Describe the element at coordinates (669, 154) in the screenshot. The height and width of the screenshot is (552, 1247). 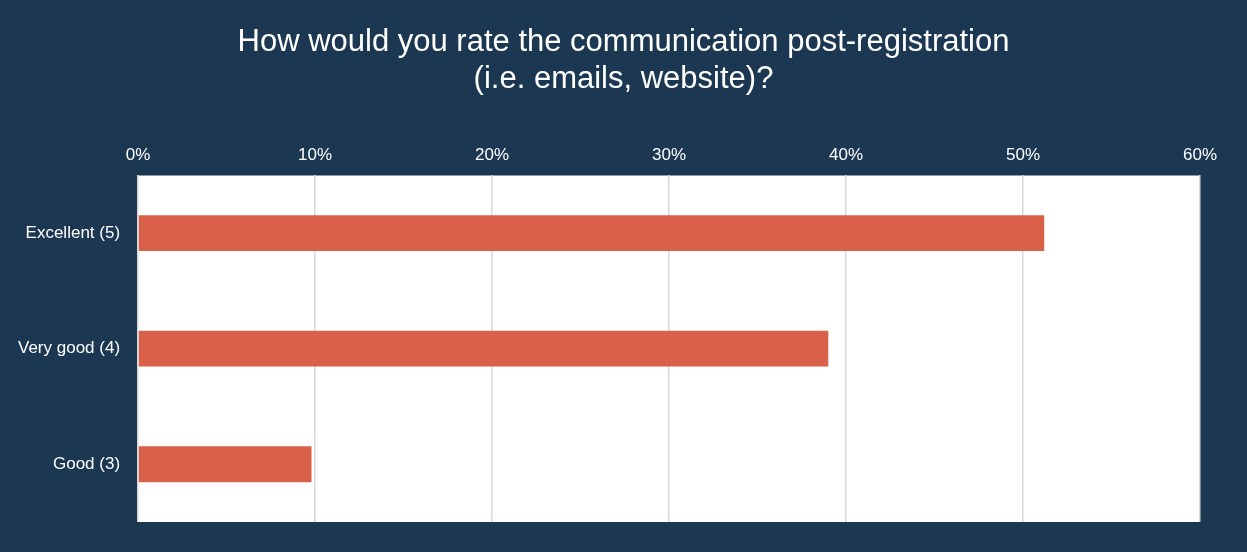
I see `x-tick-label: 30%` at that location.